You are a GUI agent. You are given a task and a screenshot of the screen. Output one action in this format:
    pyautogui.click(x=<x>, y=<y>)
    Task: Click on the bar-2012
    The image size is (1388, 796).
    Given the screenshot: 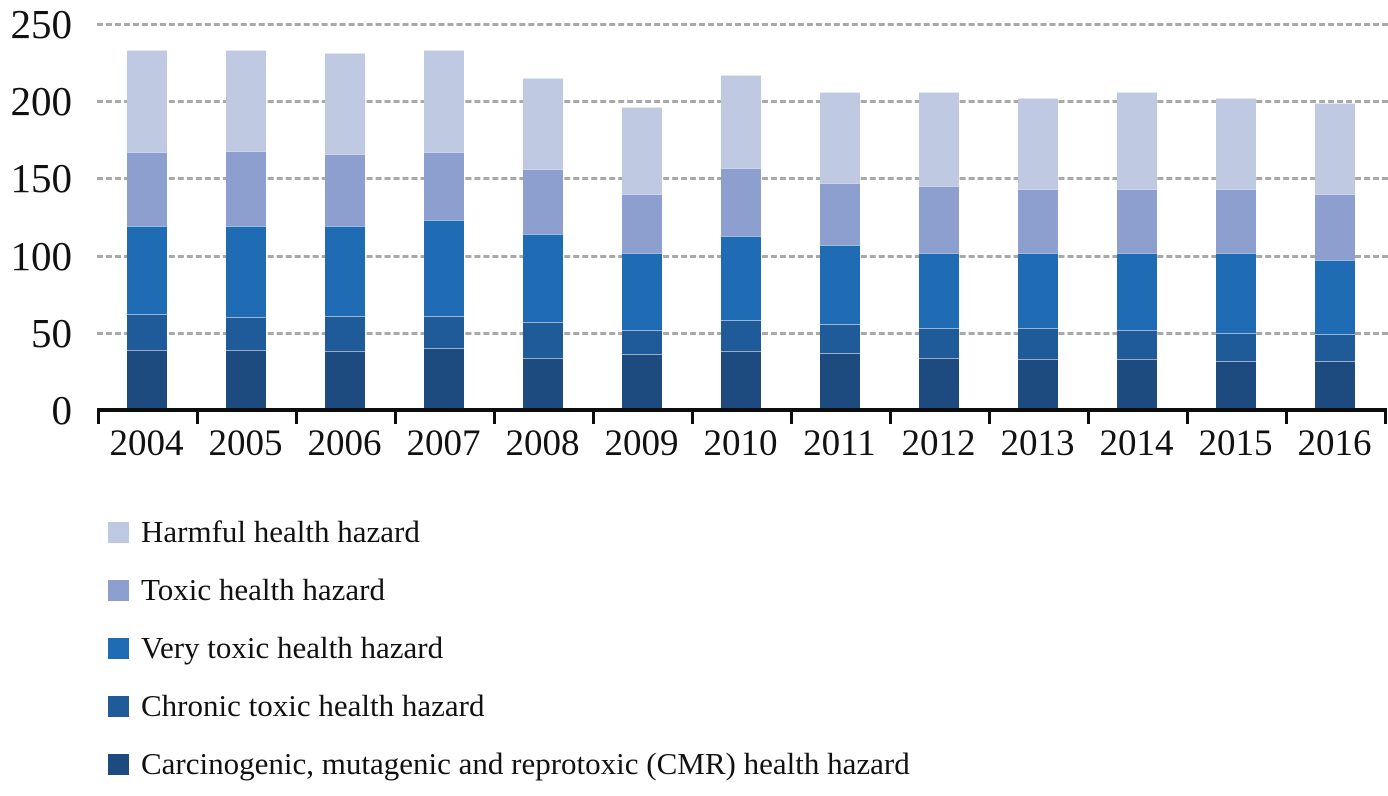 What is the action you would take?
    pyautogui.click(x=938, y=205)
    